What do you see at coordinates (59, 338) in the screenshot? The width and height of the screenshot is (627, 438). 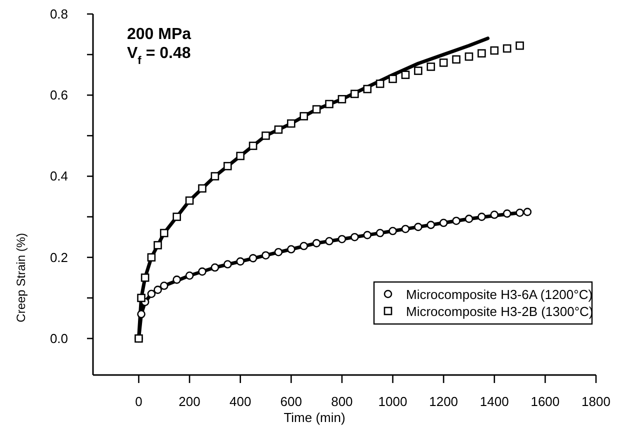 I see `y-tick-label: 0.0` at bounding box center [59, 338].